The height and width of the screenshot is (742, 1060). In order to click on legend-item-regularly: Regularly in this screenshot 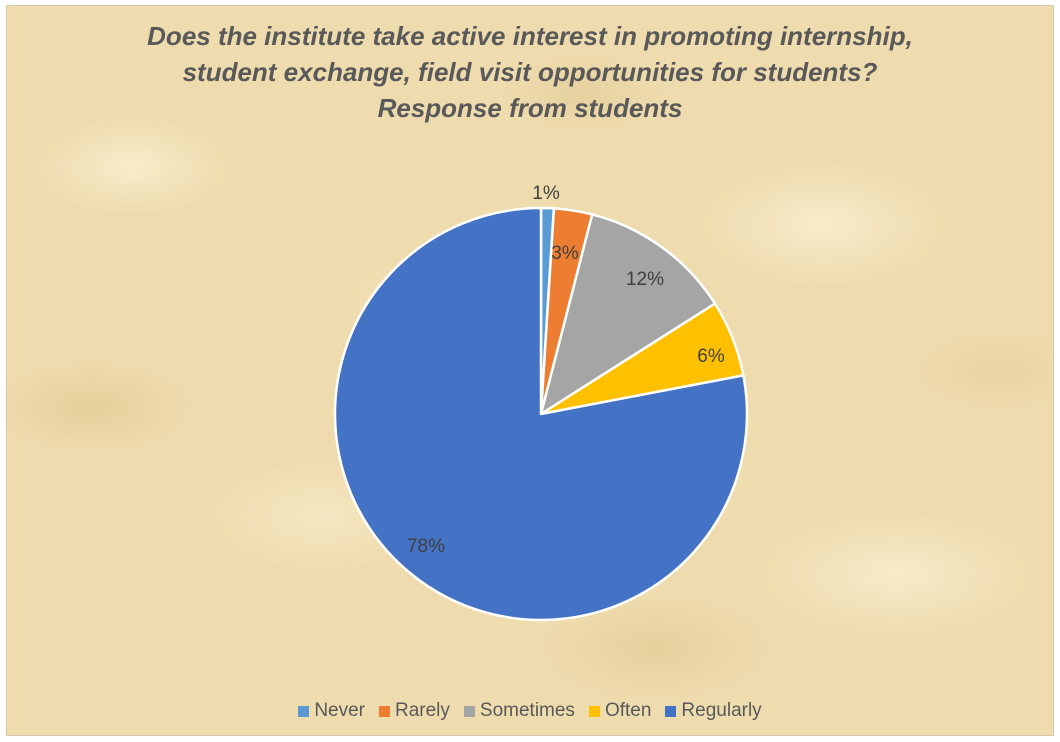, I will do `click(713, 711)`.